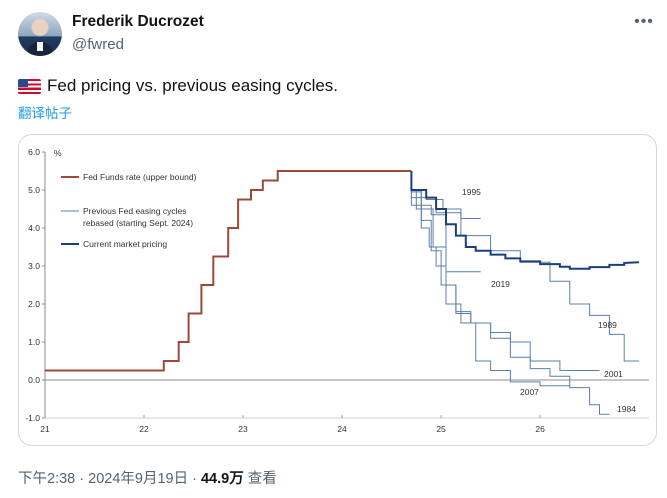  Describe the element at coordinates (32, 418) in the screenshot. I see `y-tick-label: -1.0` at that location.